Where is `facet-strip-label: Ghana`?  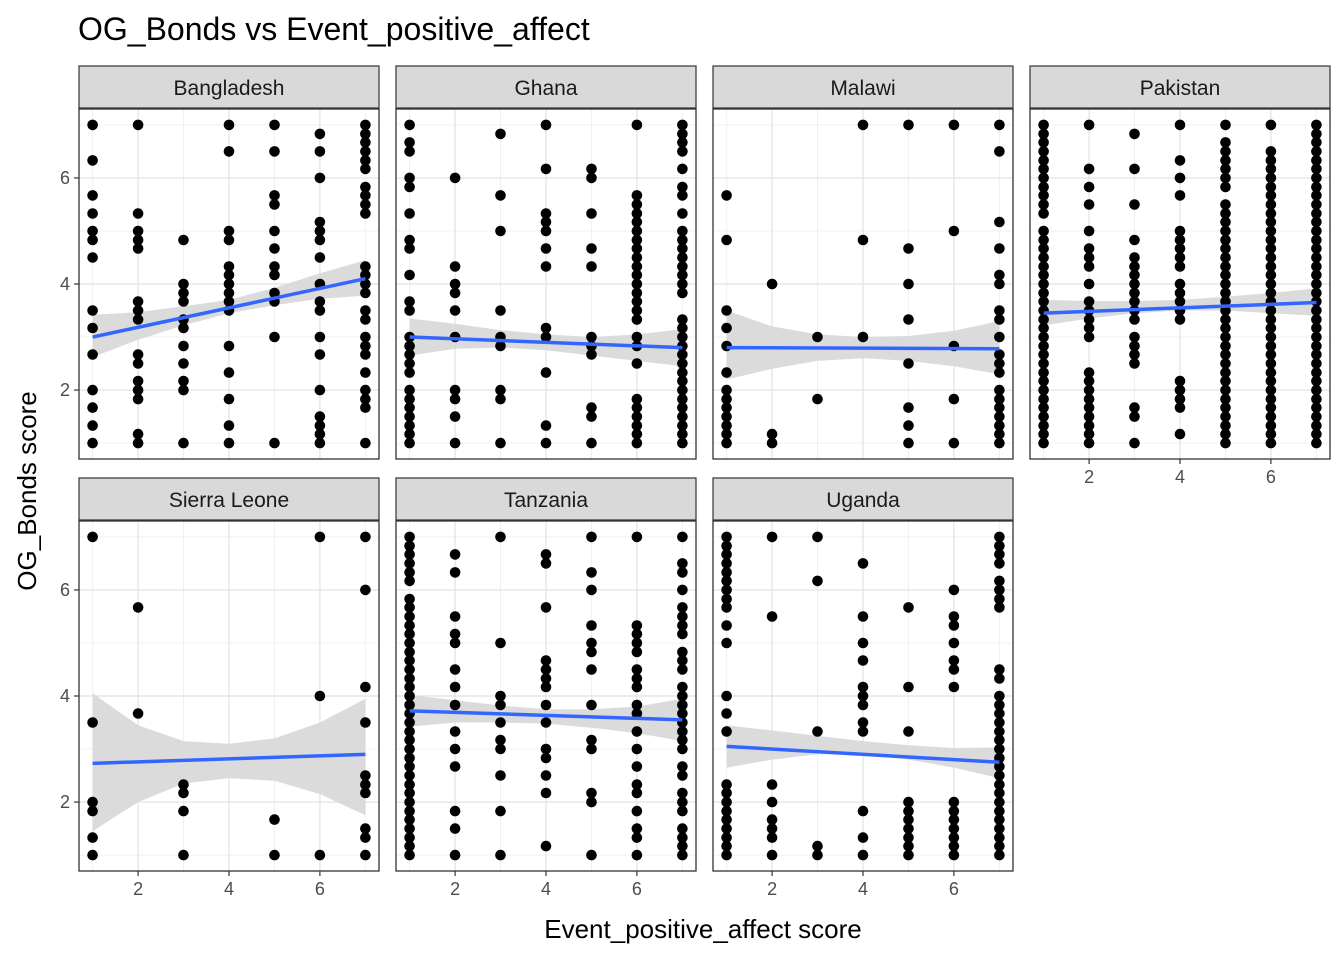 facet-strip-label: Ghana is located at coordinates (545, 88).